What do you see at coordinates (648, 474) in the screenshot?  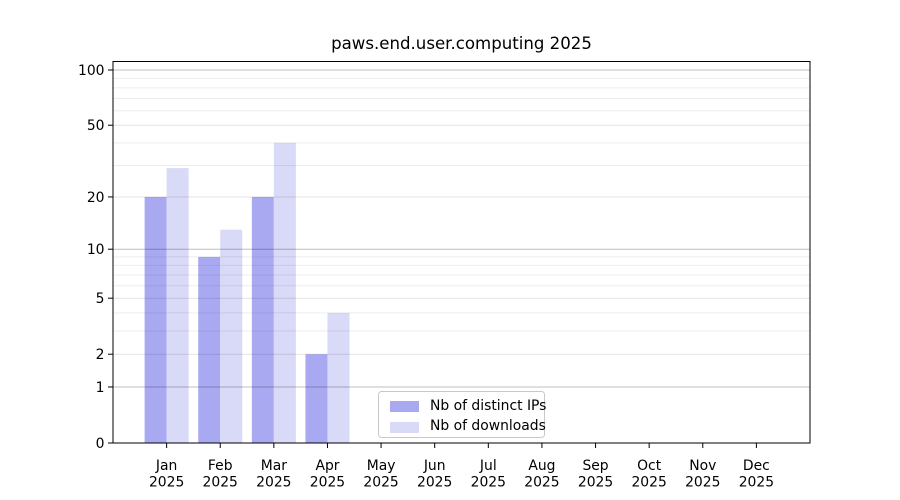 I see `x-tick-label: Oct 2025` at bounding box center [648, 474].